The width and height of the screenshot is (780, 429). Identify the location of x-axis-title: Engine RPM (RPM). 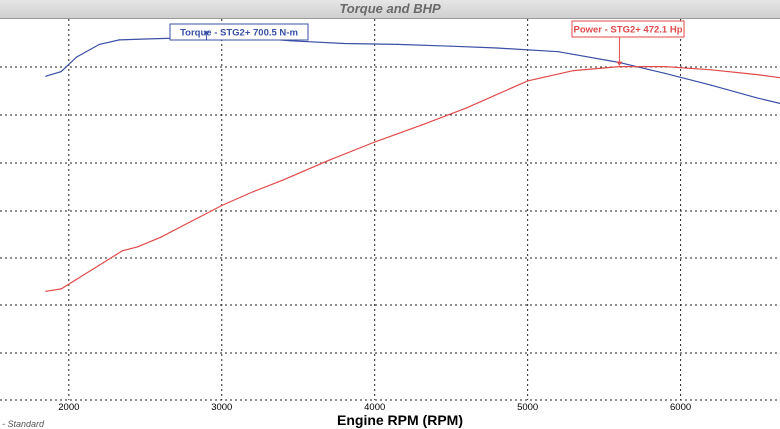
(400, 420).